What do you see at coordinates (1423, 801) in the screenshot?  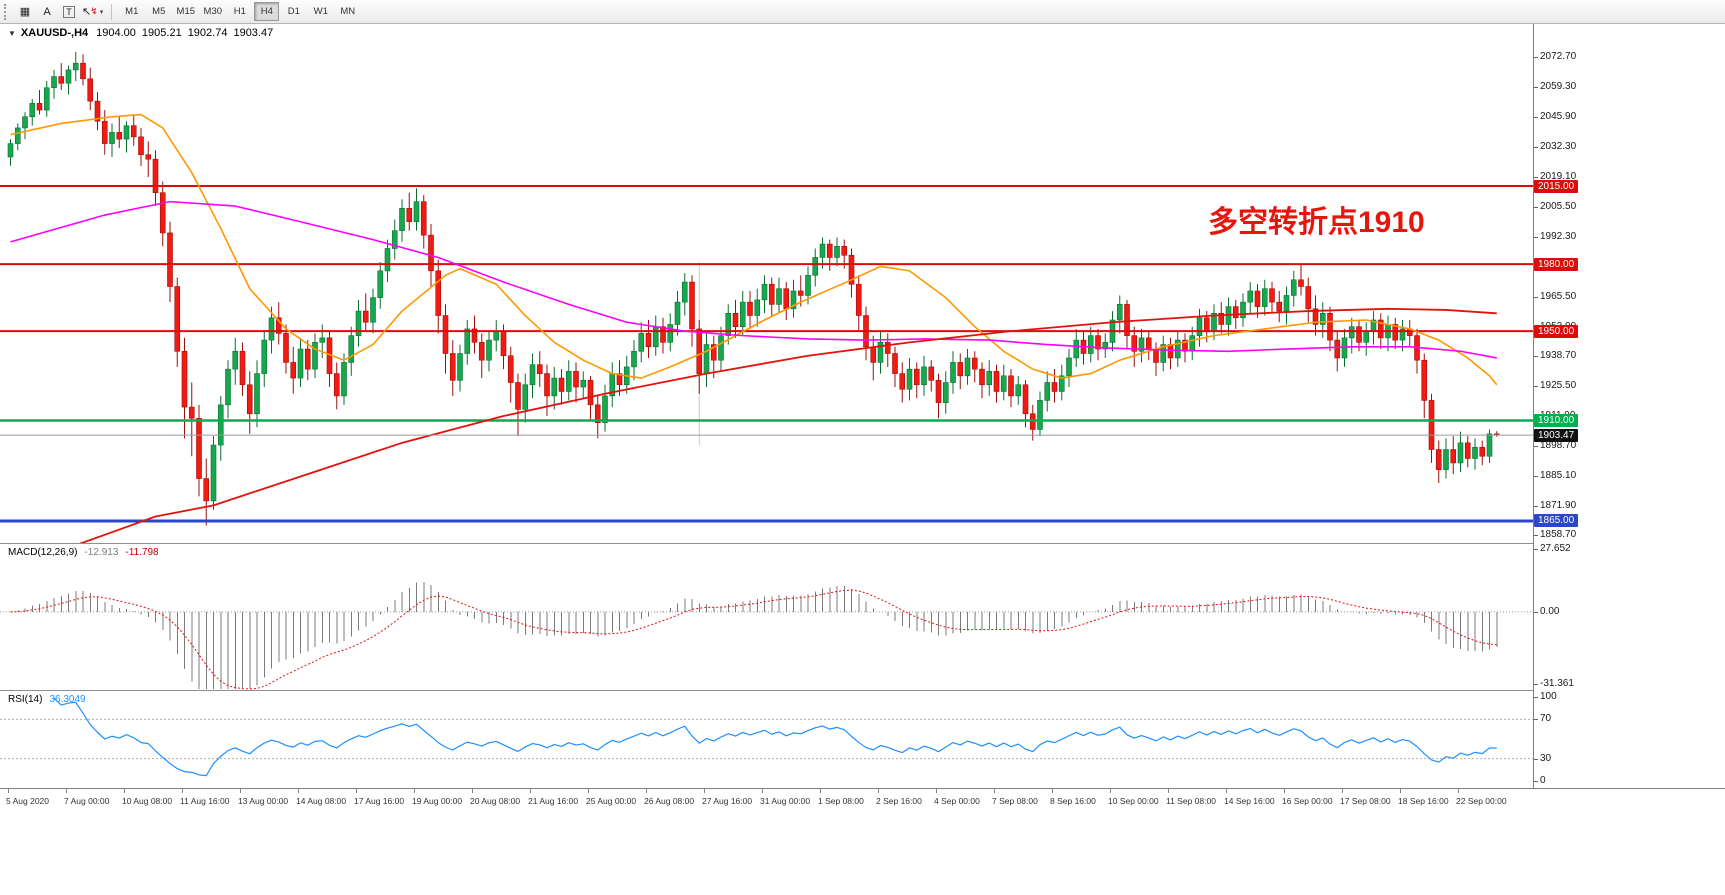 I see `x-axis-label: 18 Sep 16:00` at bounding box center [1423, 801].